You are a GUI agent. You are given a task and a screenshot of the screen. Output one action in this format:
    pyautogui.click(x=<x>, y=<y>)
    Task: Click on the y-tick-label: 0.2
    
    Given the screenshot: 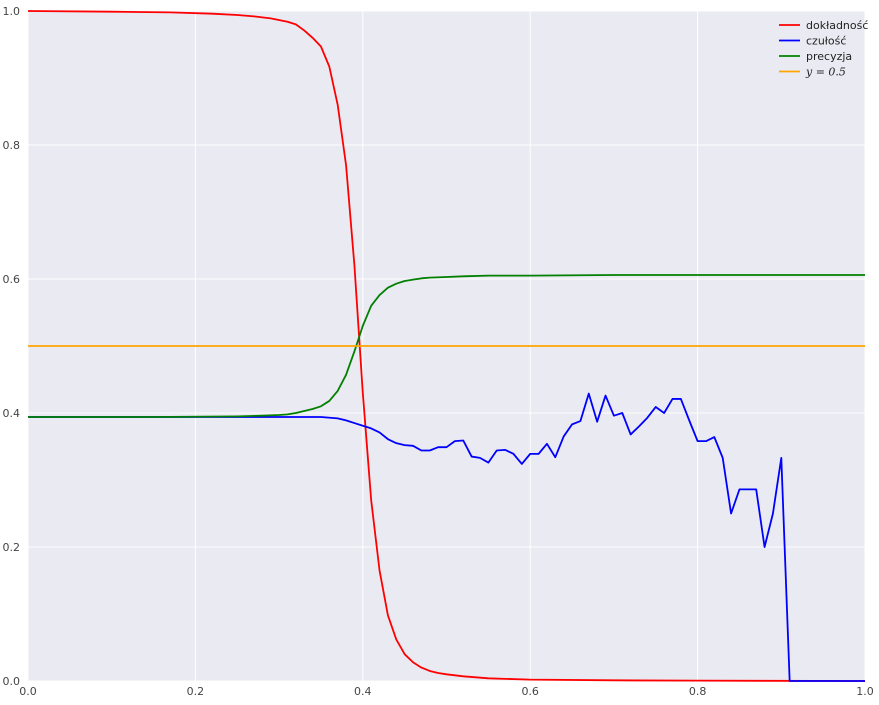 What is the action you would take?
    pyautogui.click(x=12, y=547)
    